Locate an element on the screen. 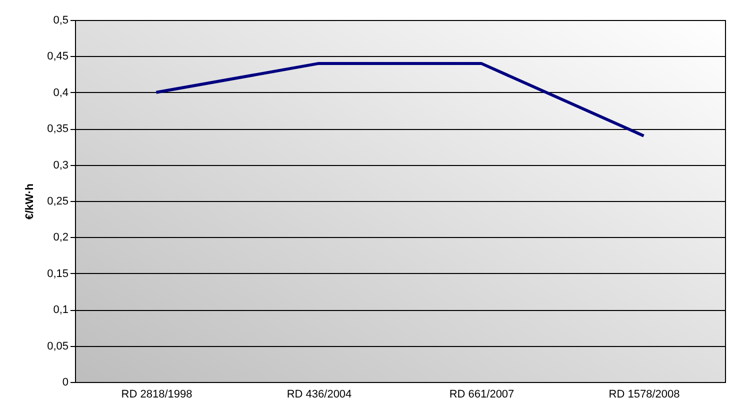  y-axis-title: €/kW·h is located at coordinates (30, 201).